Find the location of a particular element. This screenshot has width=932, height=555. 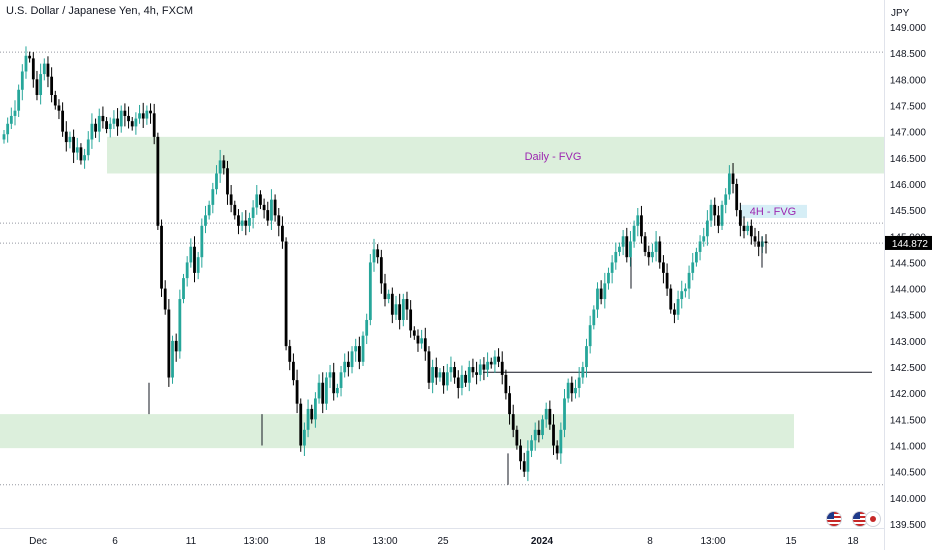

us-flag-icon is located at coordinates (834, 519).